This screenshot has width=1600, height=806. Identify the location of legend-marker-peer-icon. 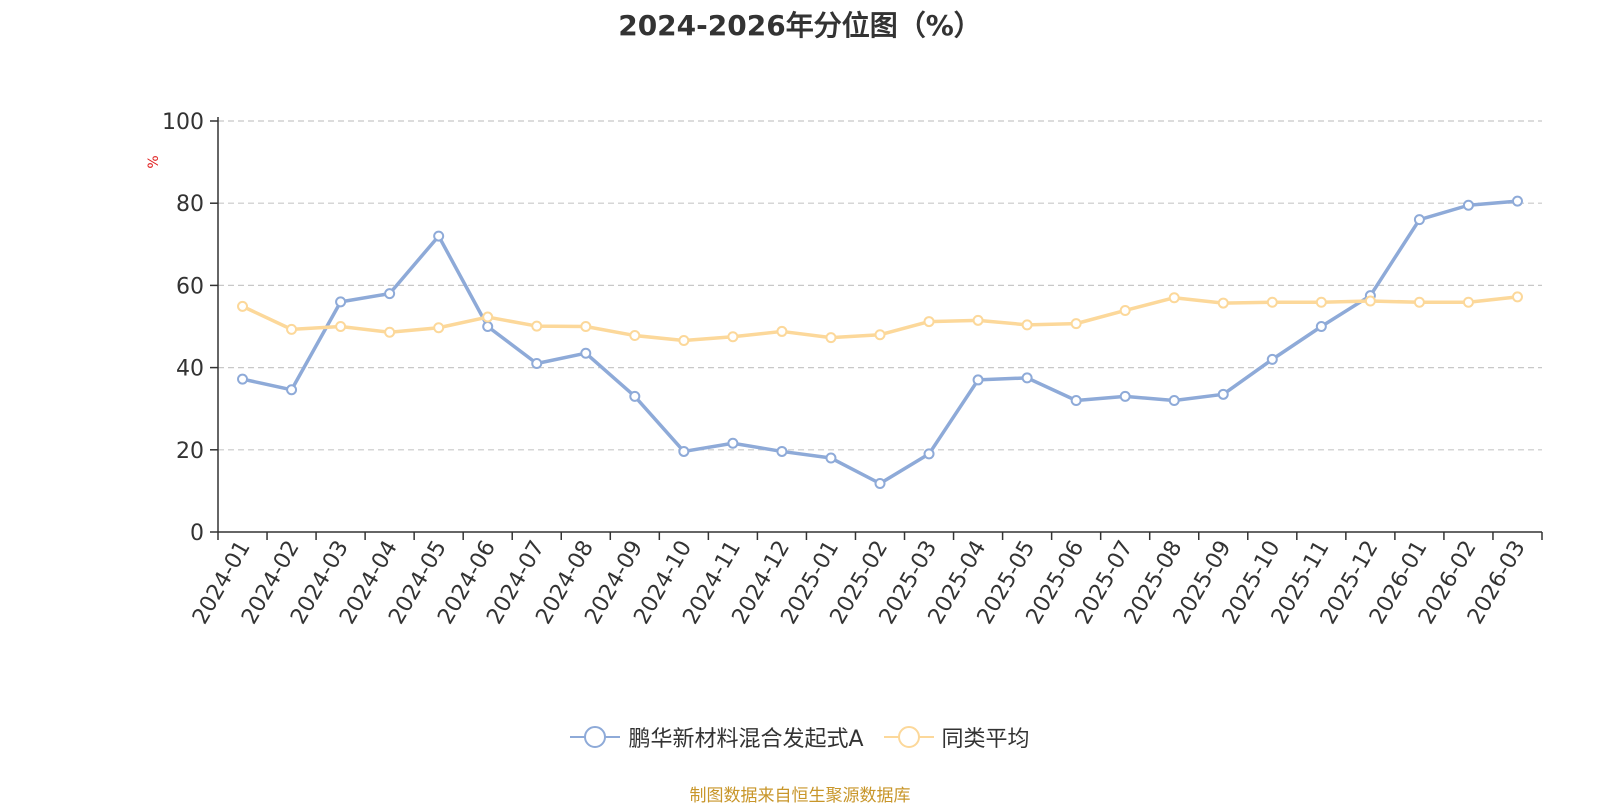
(908, 737).